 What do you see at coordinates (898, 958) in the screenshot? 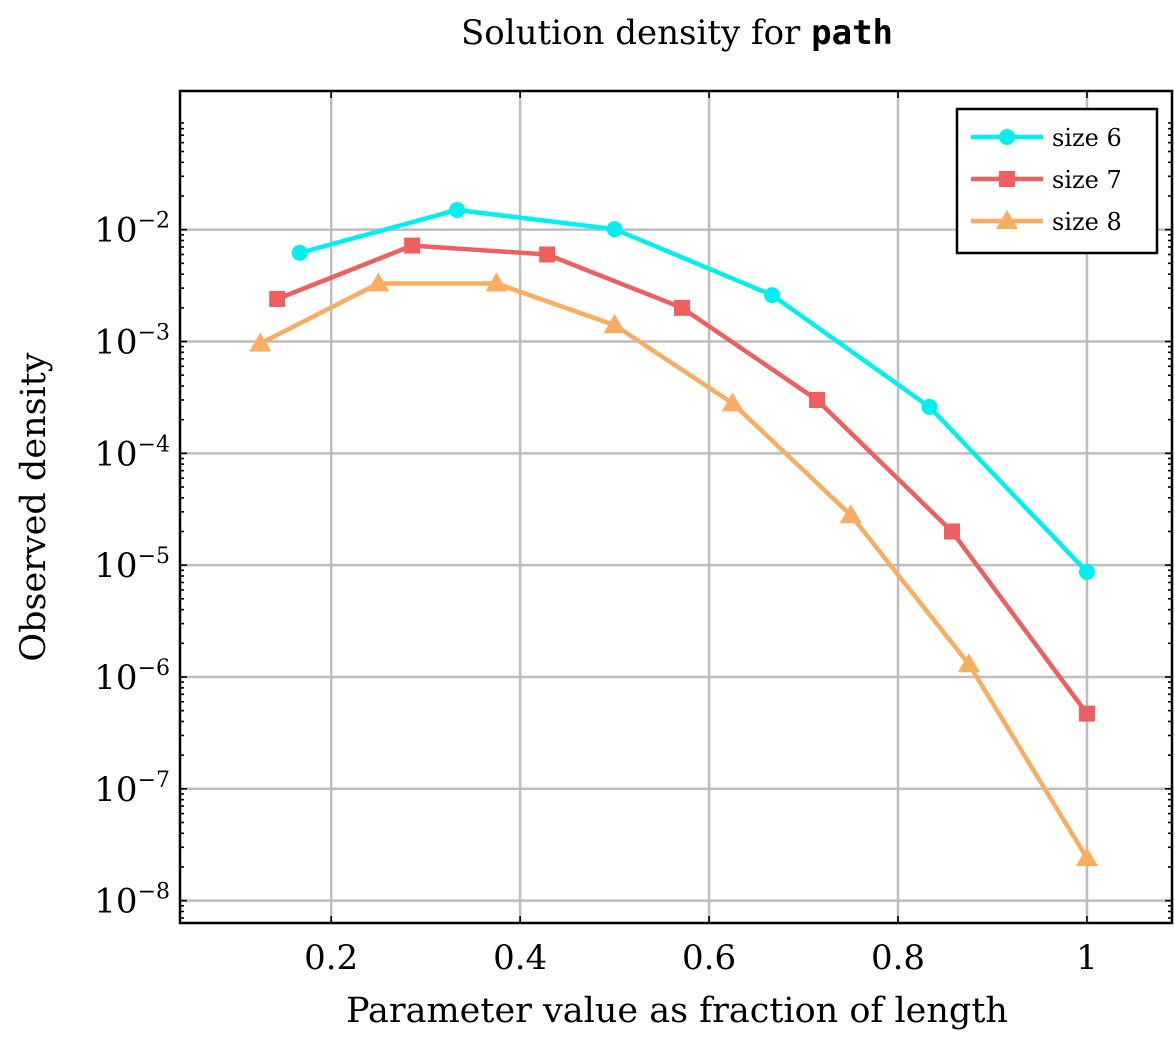
I see `x-tick-label: 0.8` at bounding box center [898, 958].